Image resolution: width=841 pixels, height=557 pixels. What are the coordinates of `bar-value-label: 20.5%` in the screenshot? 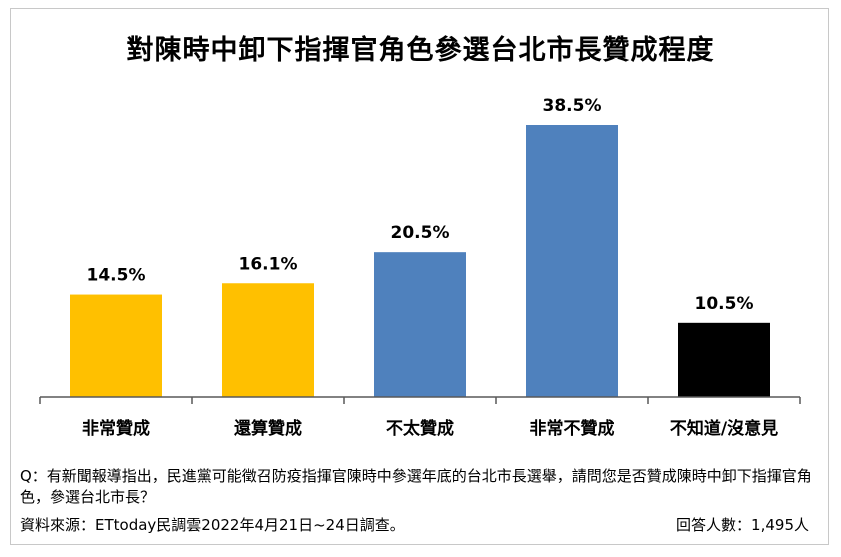 It's located at (420, 233).